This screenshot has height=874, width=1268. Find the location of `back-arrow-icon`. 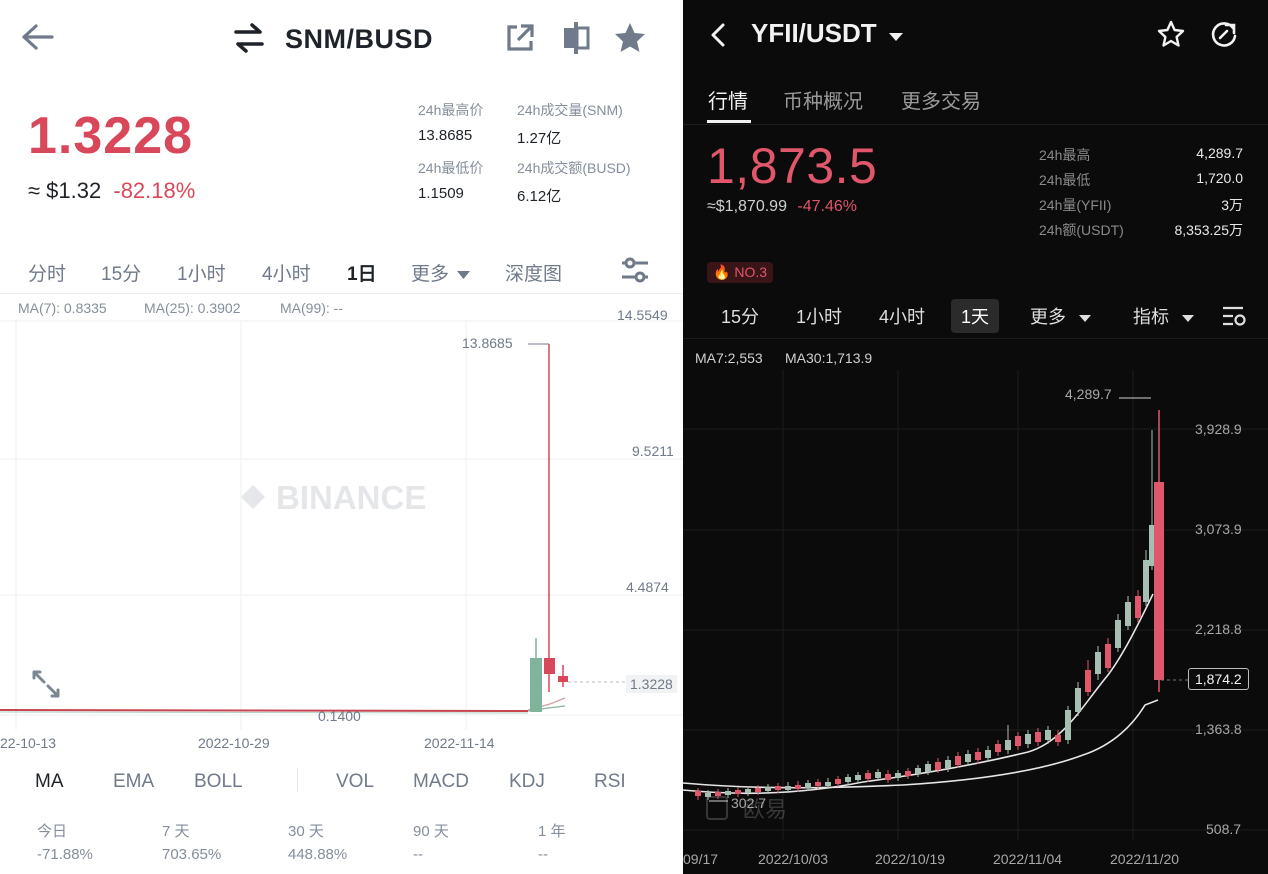

back-arrow-icon is located at coordinates (37, 39).